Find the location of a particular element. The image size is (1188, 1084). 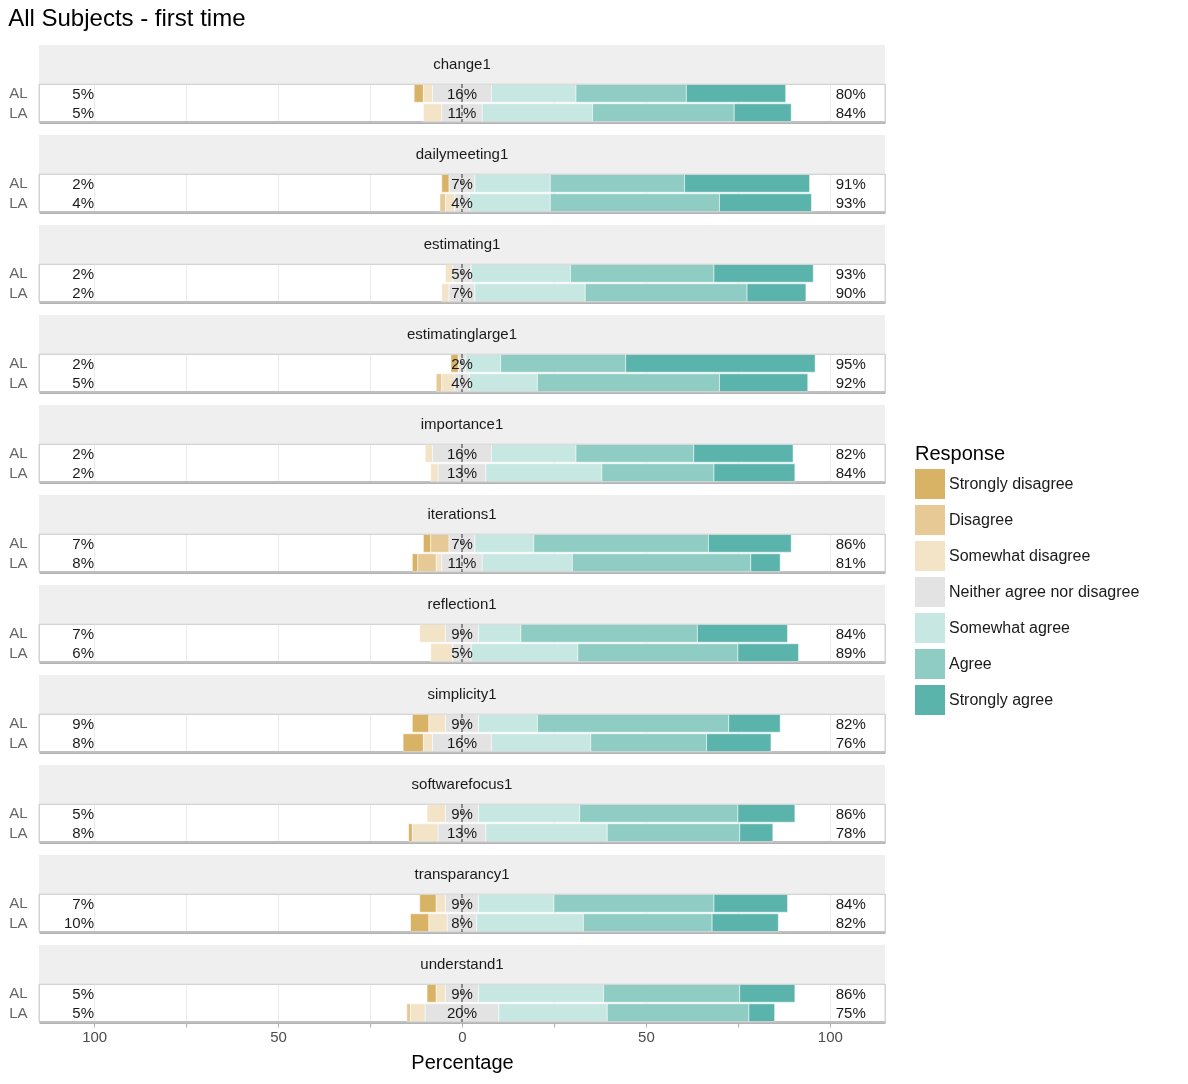

annotation: 78% is located at coordinates (850, 832).